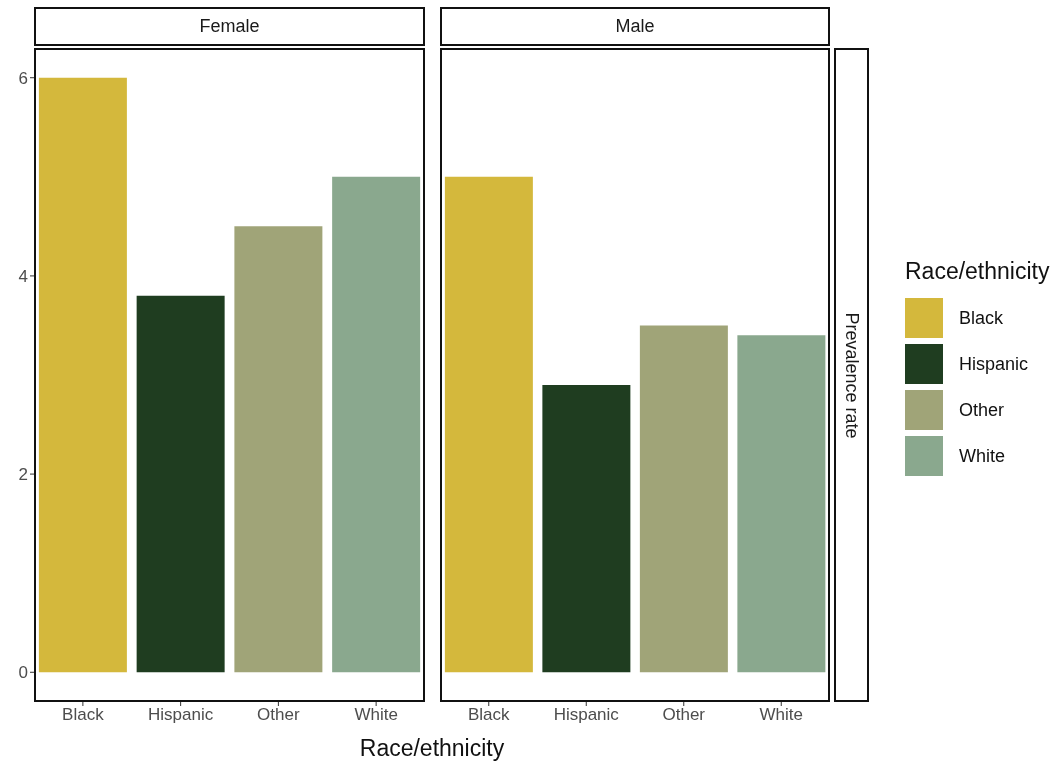  What do you see at coordinates (978, 271) in the screenshot?
I see `legend-title: Race/ethnicity` at bounding box center [978, 271].